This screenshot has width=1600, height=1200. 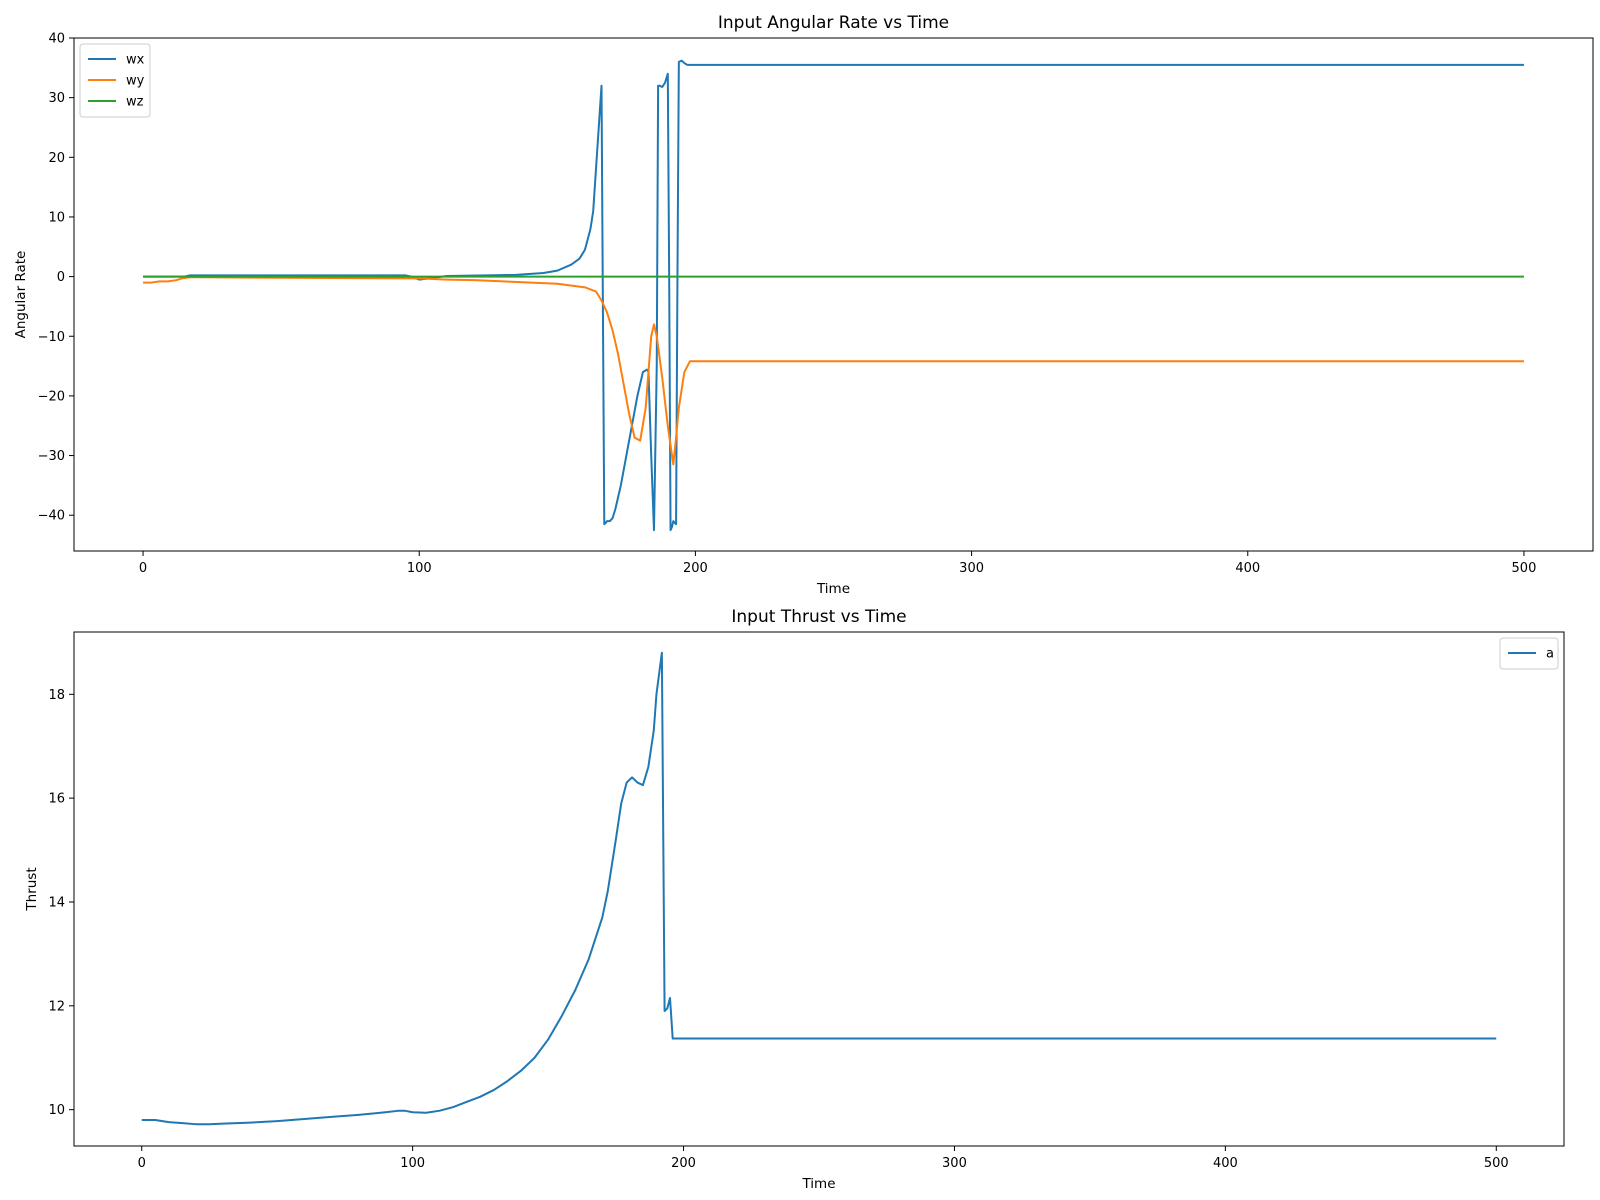 I want to click on y-tick-label: −20, so click(x=51, y=396).